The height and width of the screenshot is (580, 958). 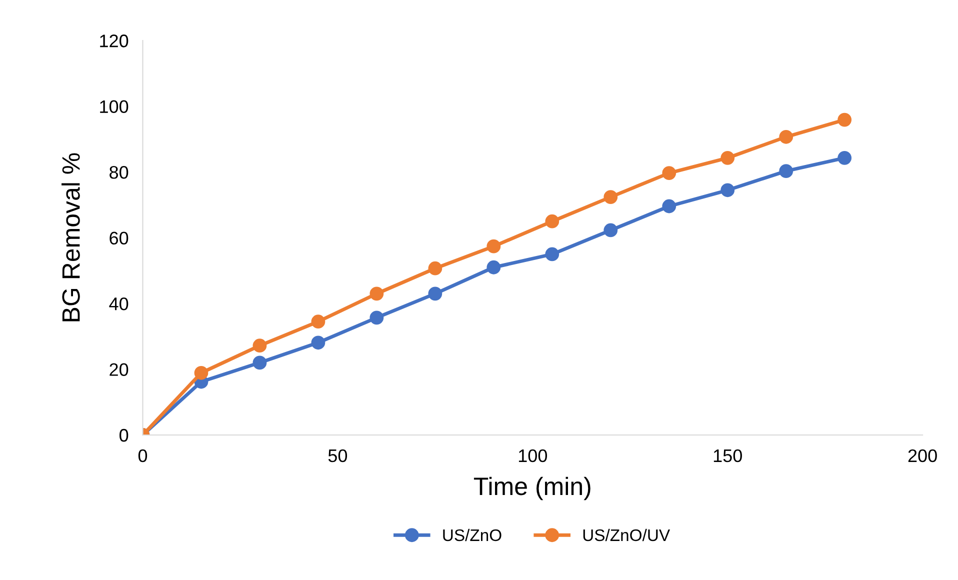 I want to click on x-axis-title: Time (min), so click(x=532, y=488).